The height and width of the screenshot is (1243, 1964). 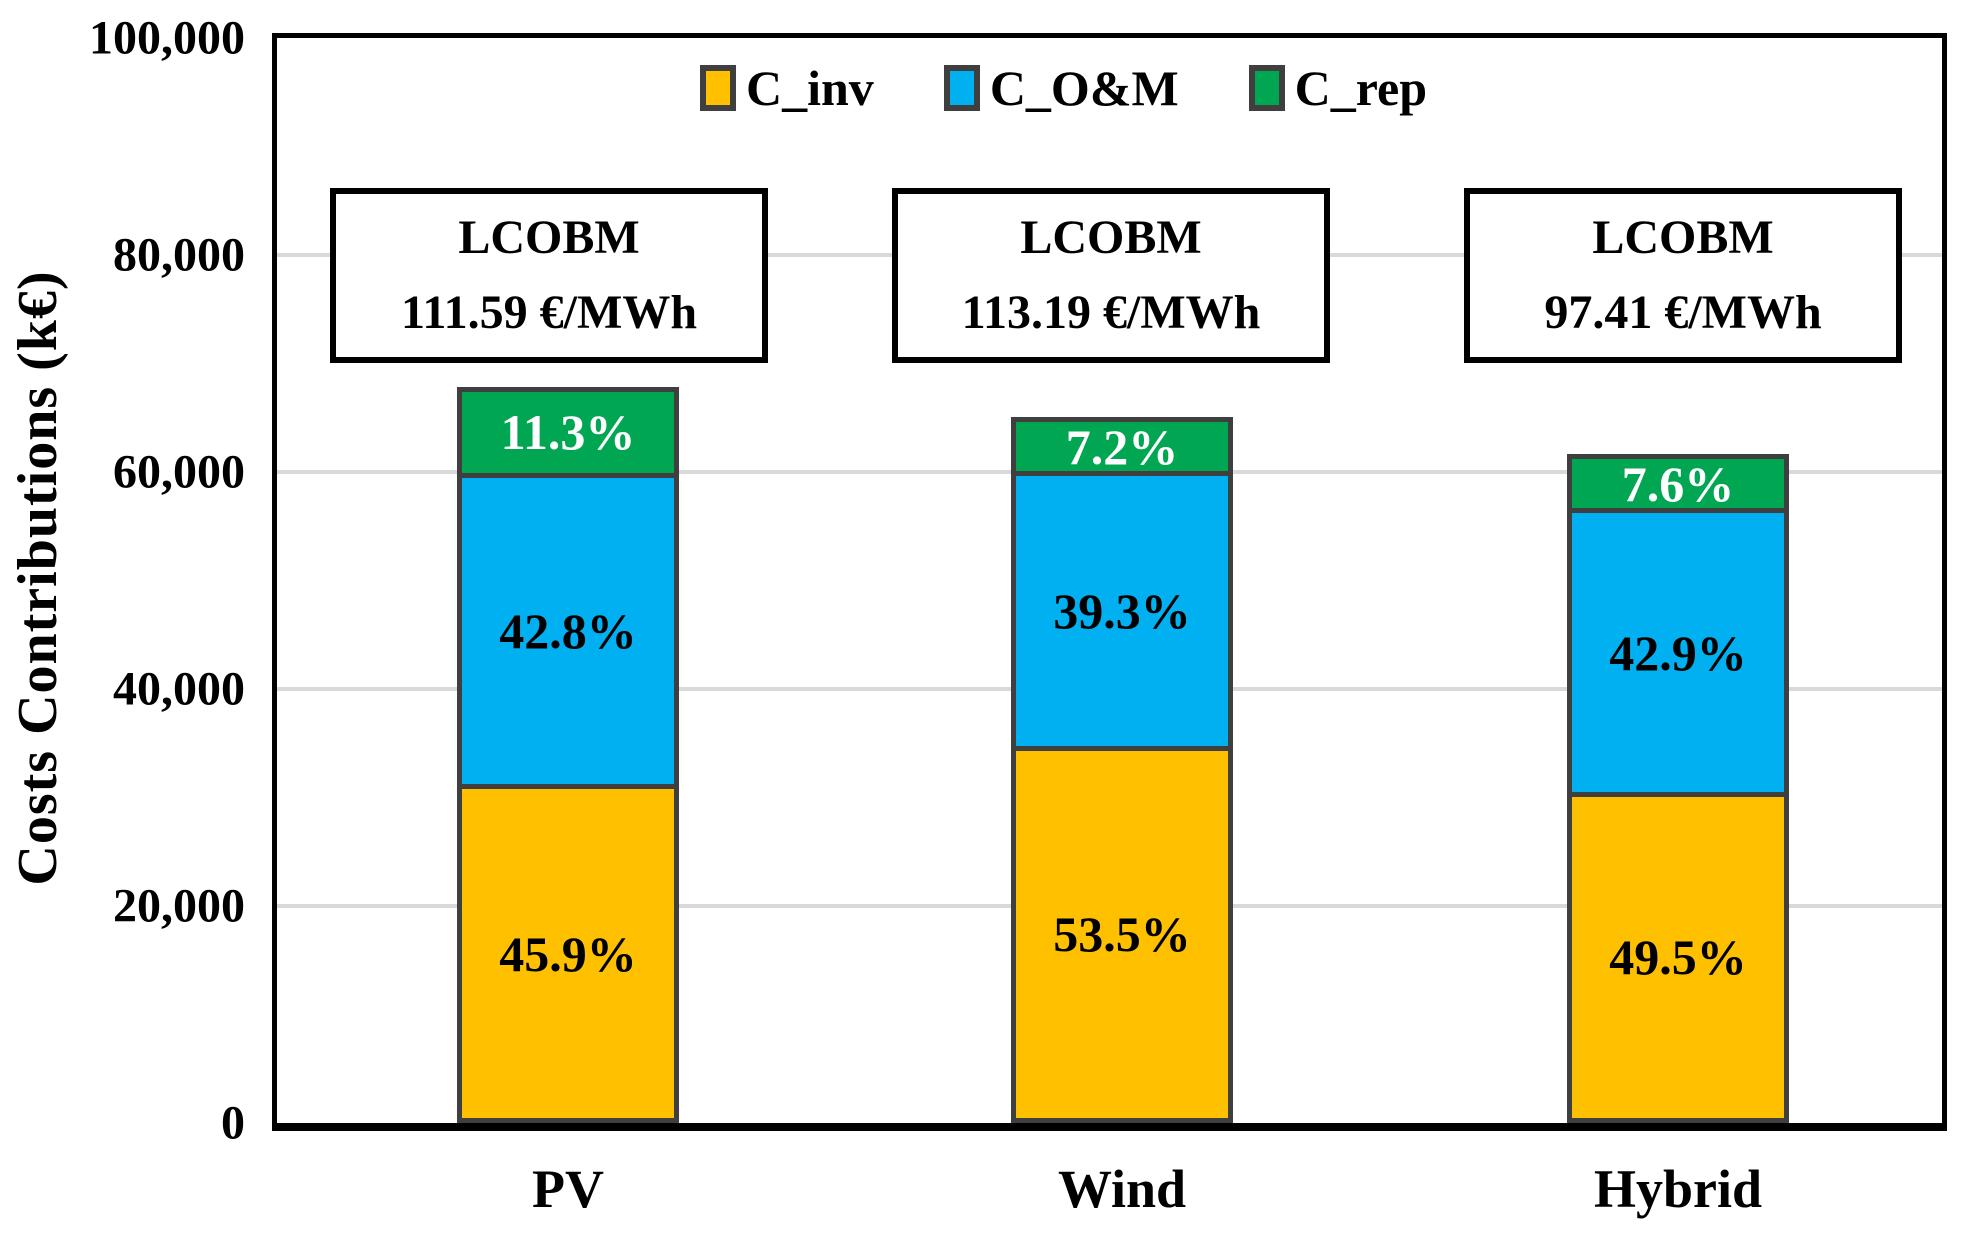 I want to click on segment-c-rep-pv: 11.3%, so click(x=568, y=432).